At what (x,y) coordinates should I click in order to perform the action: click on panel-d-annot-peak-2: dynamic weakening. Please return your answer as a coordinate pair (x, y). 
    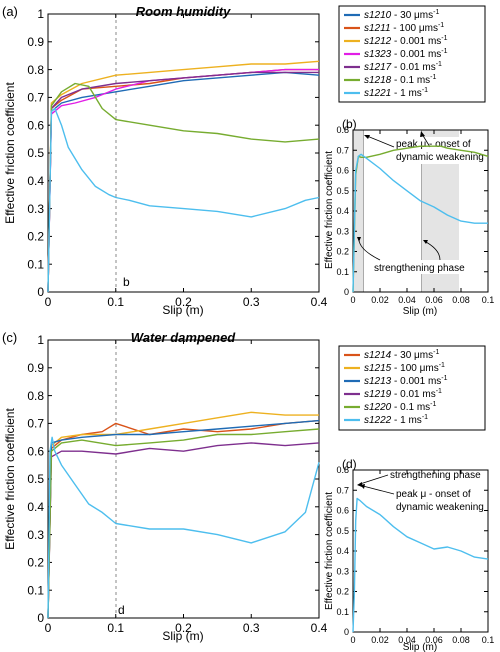
    Looking at the image, I should click on (440, 507).